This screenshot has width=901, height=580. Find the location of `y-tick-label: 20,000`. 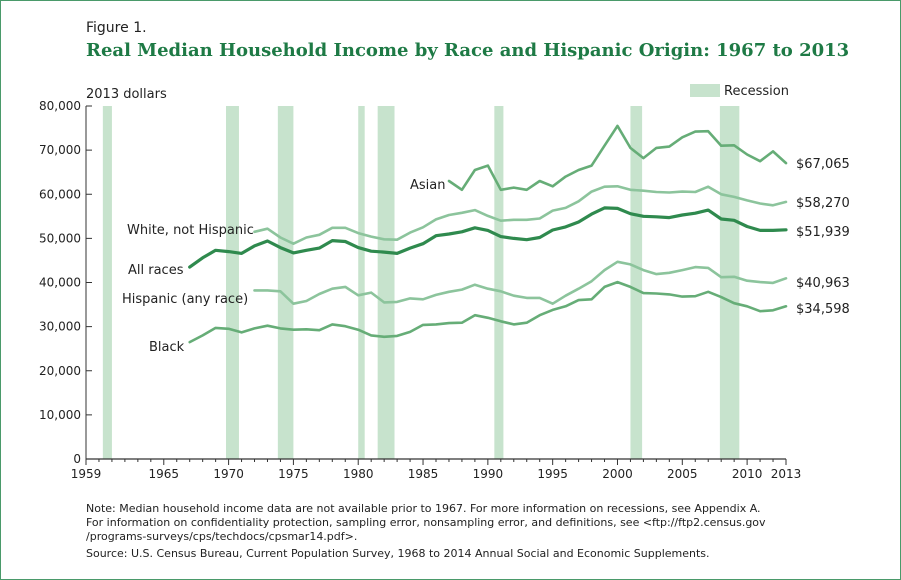

y-tick-label: 20,000 is located at coordinates (60, 371).